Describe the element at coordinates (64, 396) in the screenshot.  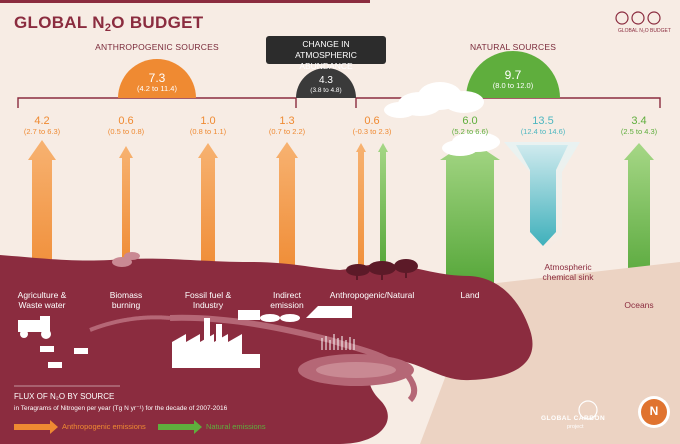
I see `legend-title: FLUX OF N₂O BY SOURCE` at that location.